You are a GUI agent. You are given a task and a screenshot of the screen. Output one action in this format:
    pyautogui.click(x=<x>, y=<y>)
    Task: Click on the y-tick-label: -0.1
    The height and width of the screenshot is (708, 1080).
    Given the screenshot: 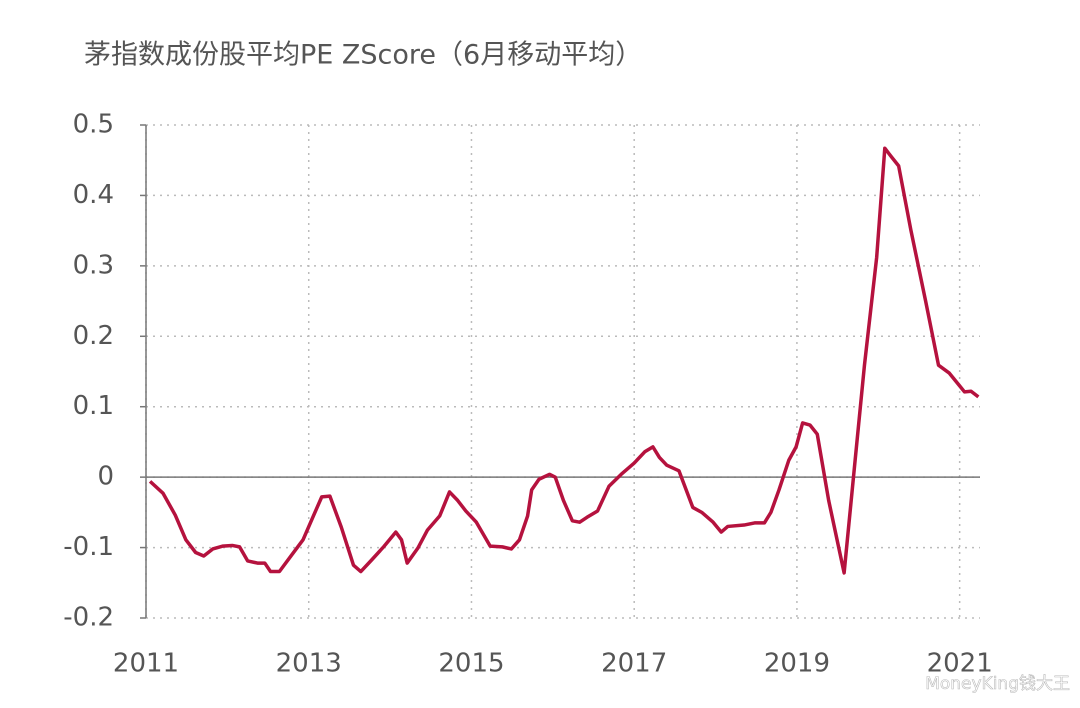 What is the action you would take?
    pyautogui.click(x=88, y=547)
    